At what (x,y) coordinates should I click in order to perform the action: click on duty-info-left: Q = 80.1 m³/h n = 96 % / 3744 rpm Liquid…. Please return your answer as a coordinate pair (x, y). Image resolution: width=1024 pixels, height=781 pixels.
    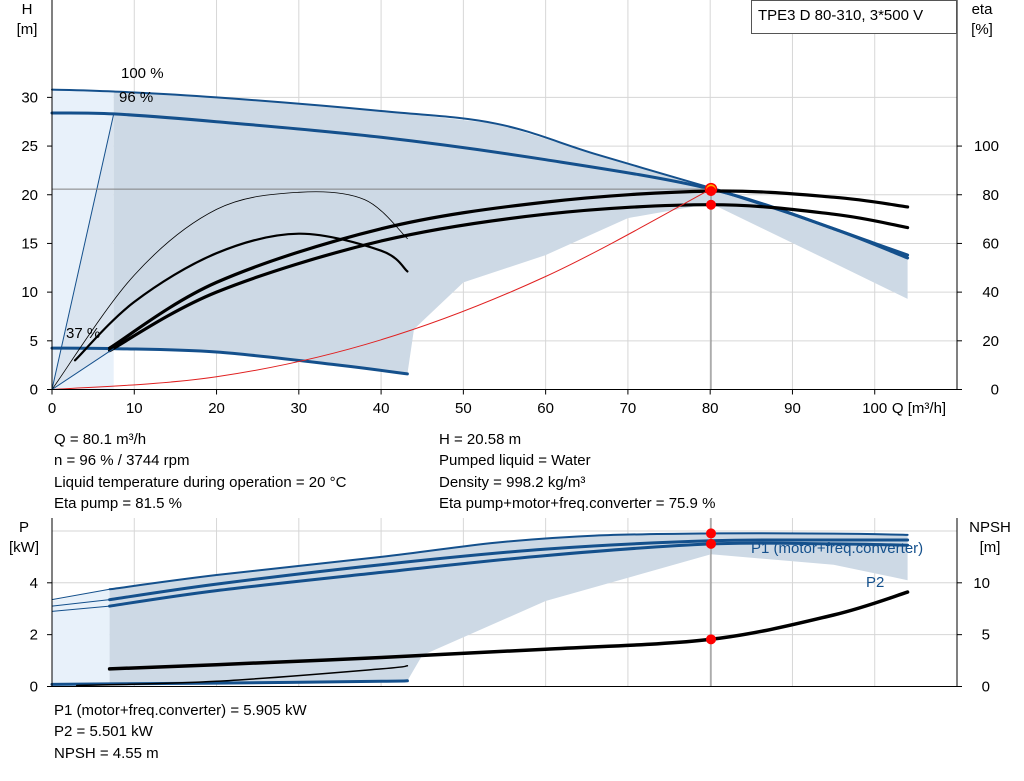
    Looking at the image, I should click on (200, 471).